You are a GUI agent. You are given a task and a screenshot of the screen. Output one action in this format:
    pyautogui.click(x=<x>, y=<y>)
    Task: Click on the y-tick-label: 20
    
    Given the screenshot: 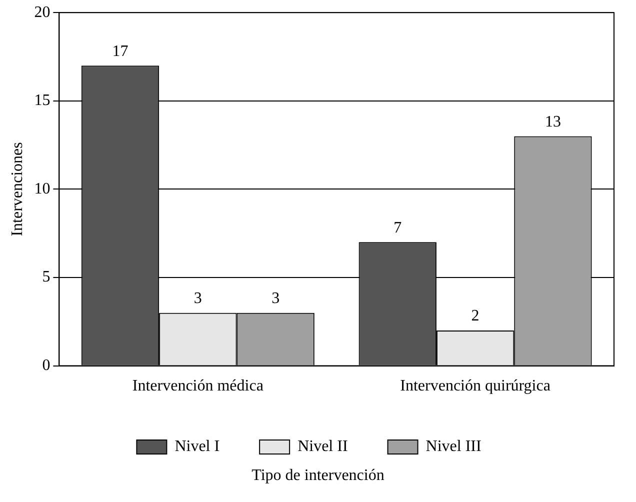 What is the action you would take?
    pyautogui.click(x=42, y=12)
    